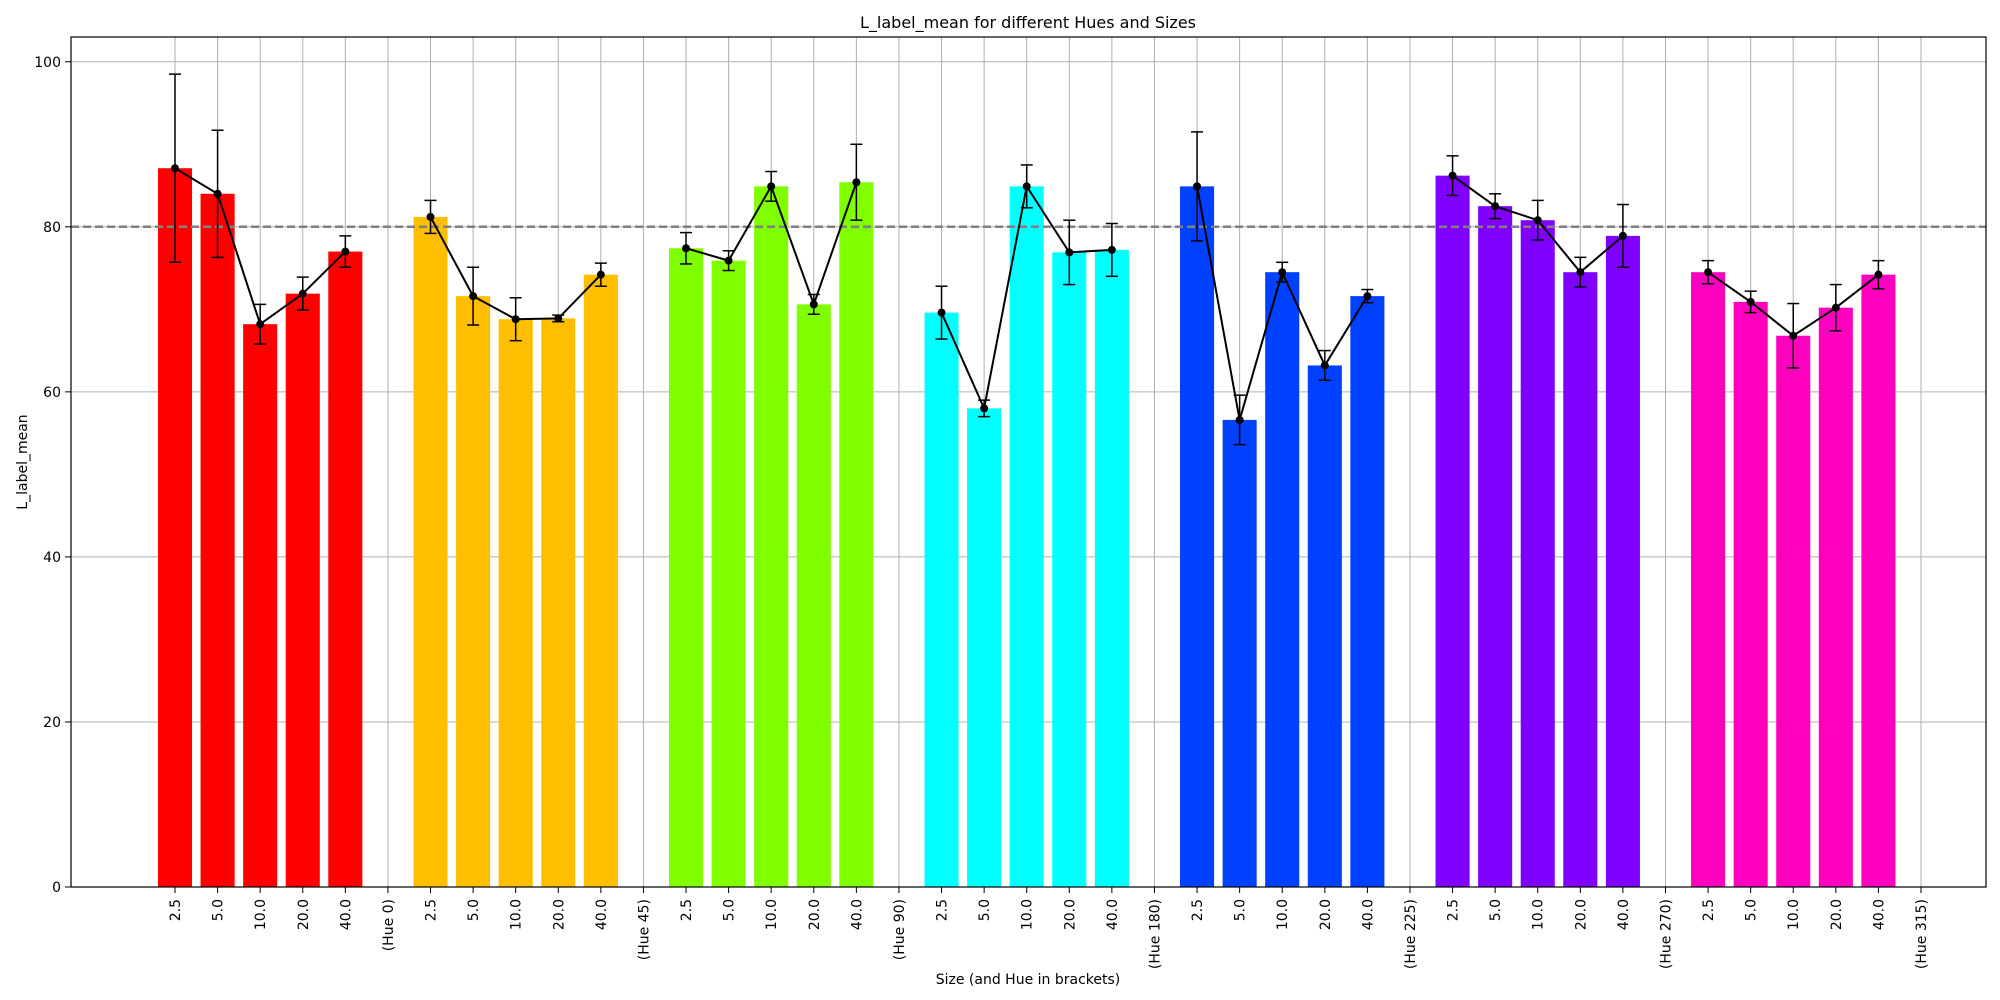 The height and width of the screenshot is (1000, 2000). Describe the element at coordinates (1922, 934) in the screenshot. I see `x-tick-label: (Hue 315)` at that location.